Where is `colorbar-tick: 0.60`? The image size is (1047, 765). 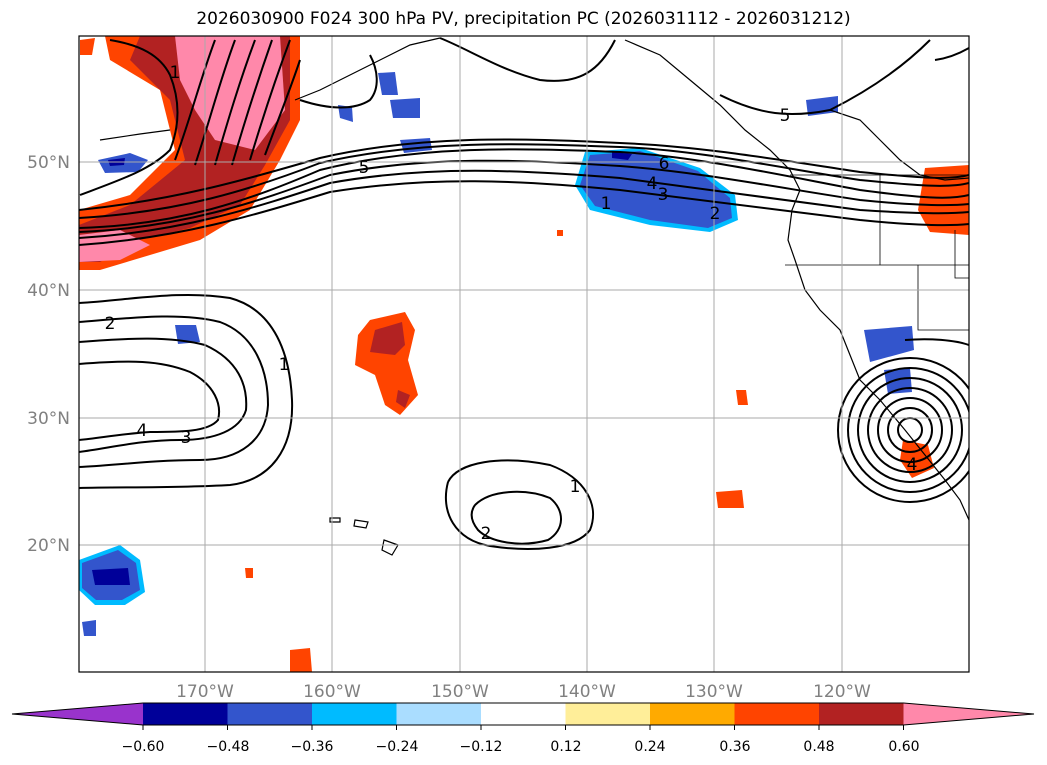 colorbar-tick: 0.60 is located at coordinates (903, 747).